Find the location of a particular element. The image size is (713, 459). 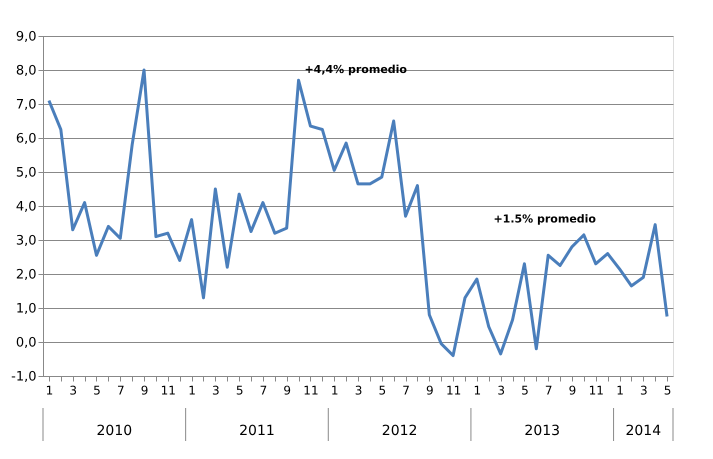

y-tick-label: 2,0 is located at coordinates (26, 275).